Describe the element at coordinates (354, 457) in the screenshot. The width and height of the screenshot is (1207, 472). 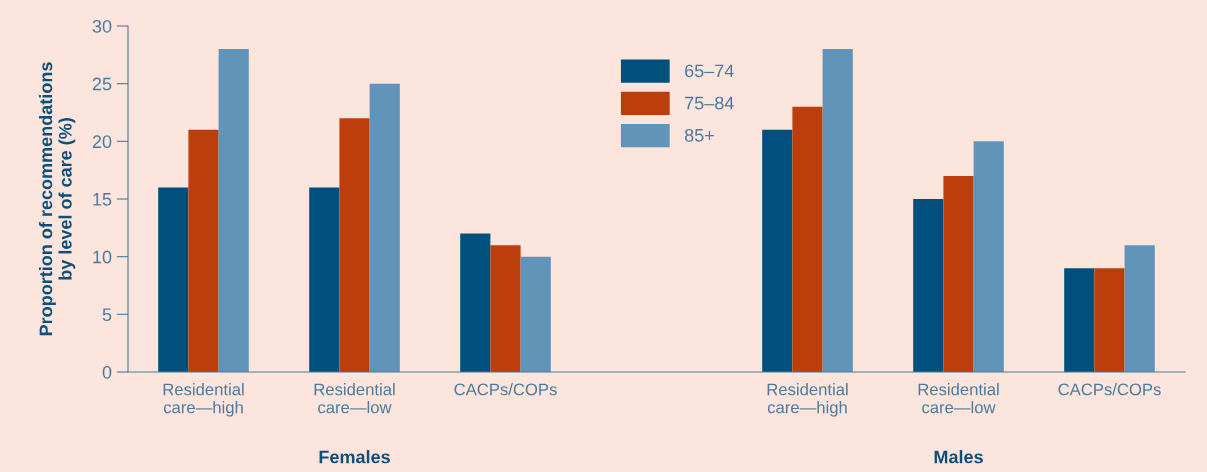
I see `text: Females` at that location.